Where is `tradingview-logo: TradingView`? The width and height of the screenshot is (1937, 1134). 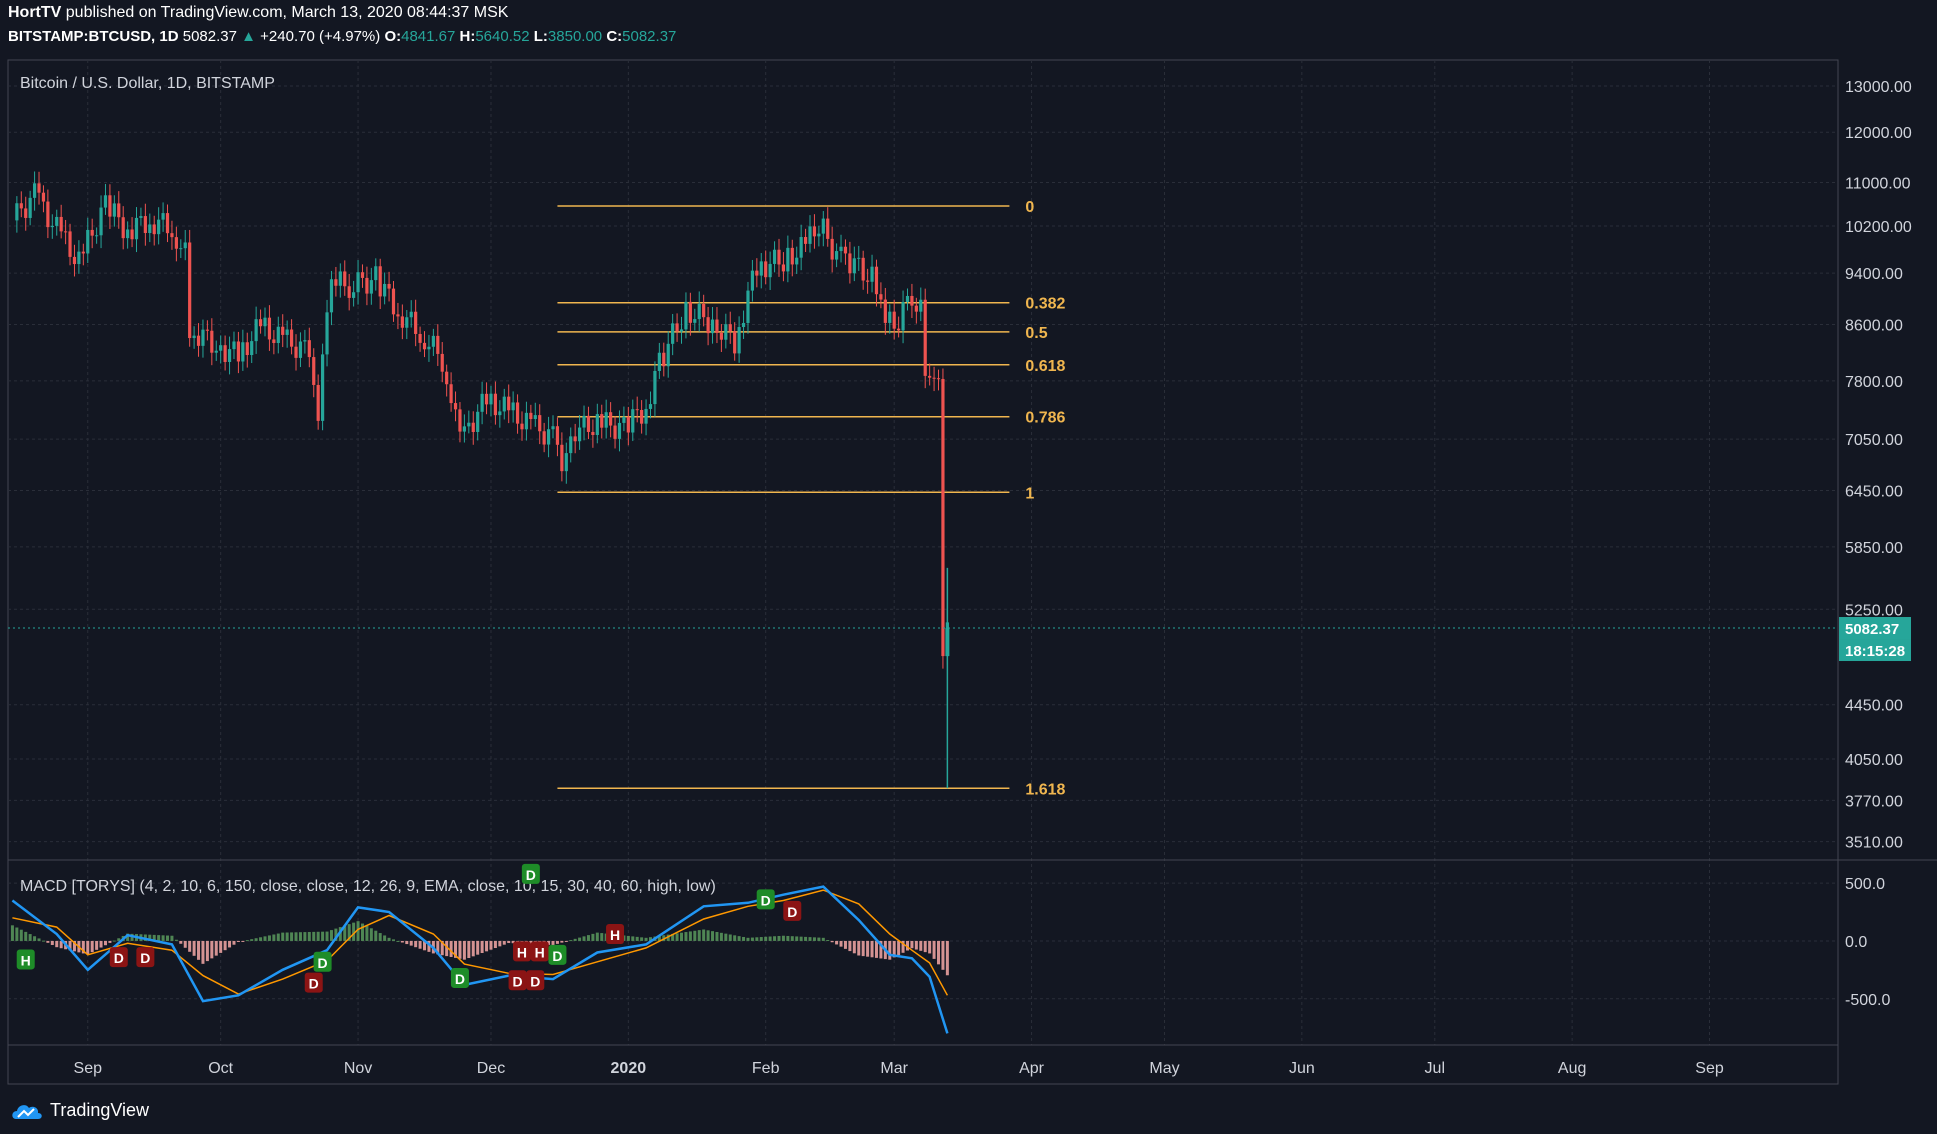
tradingview-logo: TradingView is located at coordinates (79, 1110).